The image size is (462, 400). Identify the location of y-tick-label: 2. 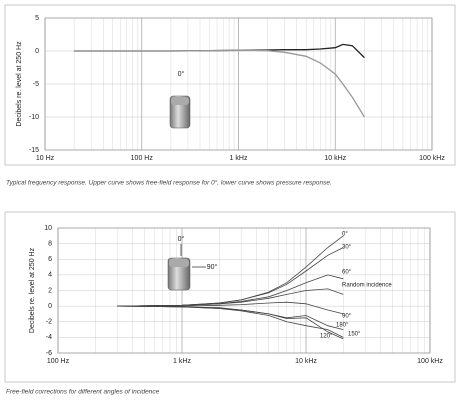
(50, 290).